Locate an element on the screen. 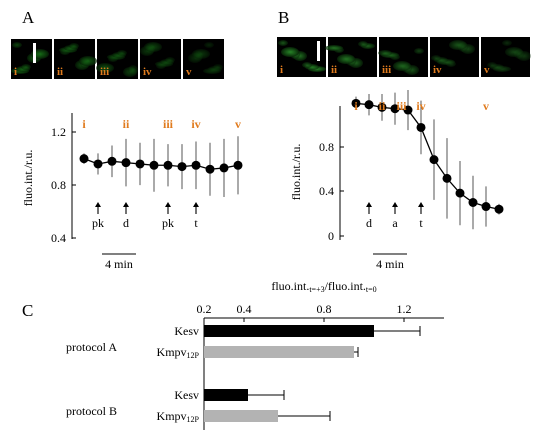 Image resolution: width=550 pixels, height=436 pixels. b-event-label: t is located at coordinates (421, 223).